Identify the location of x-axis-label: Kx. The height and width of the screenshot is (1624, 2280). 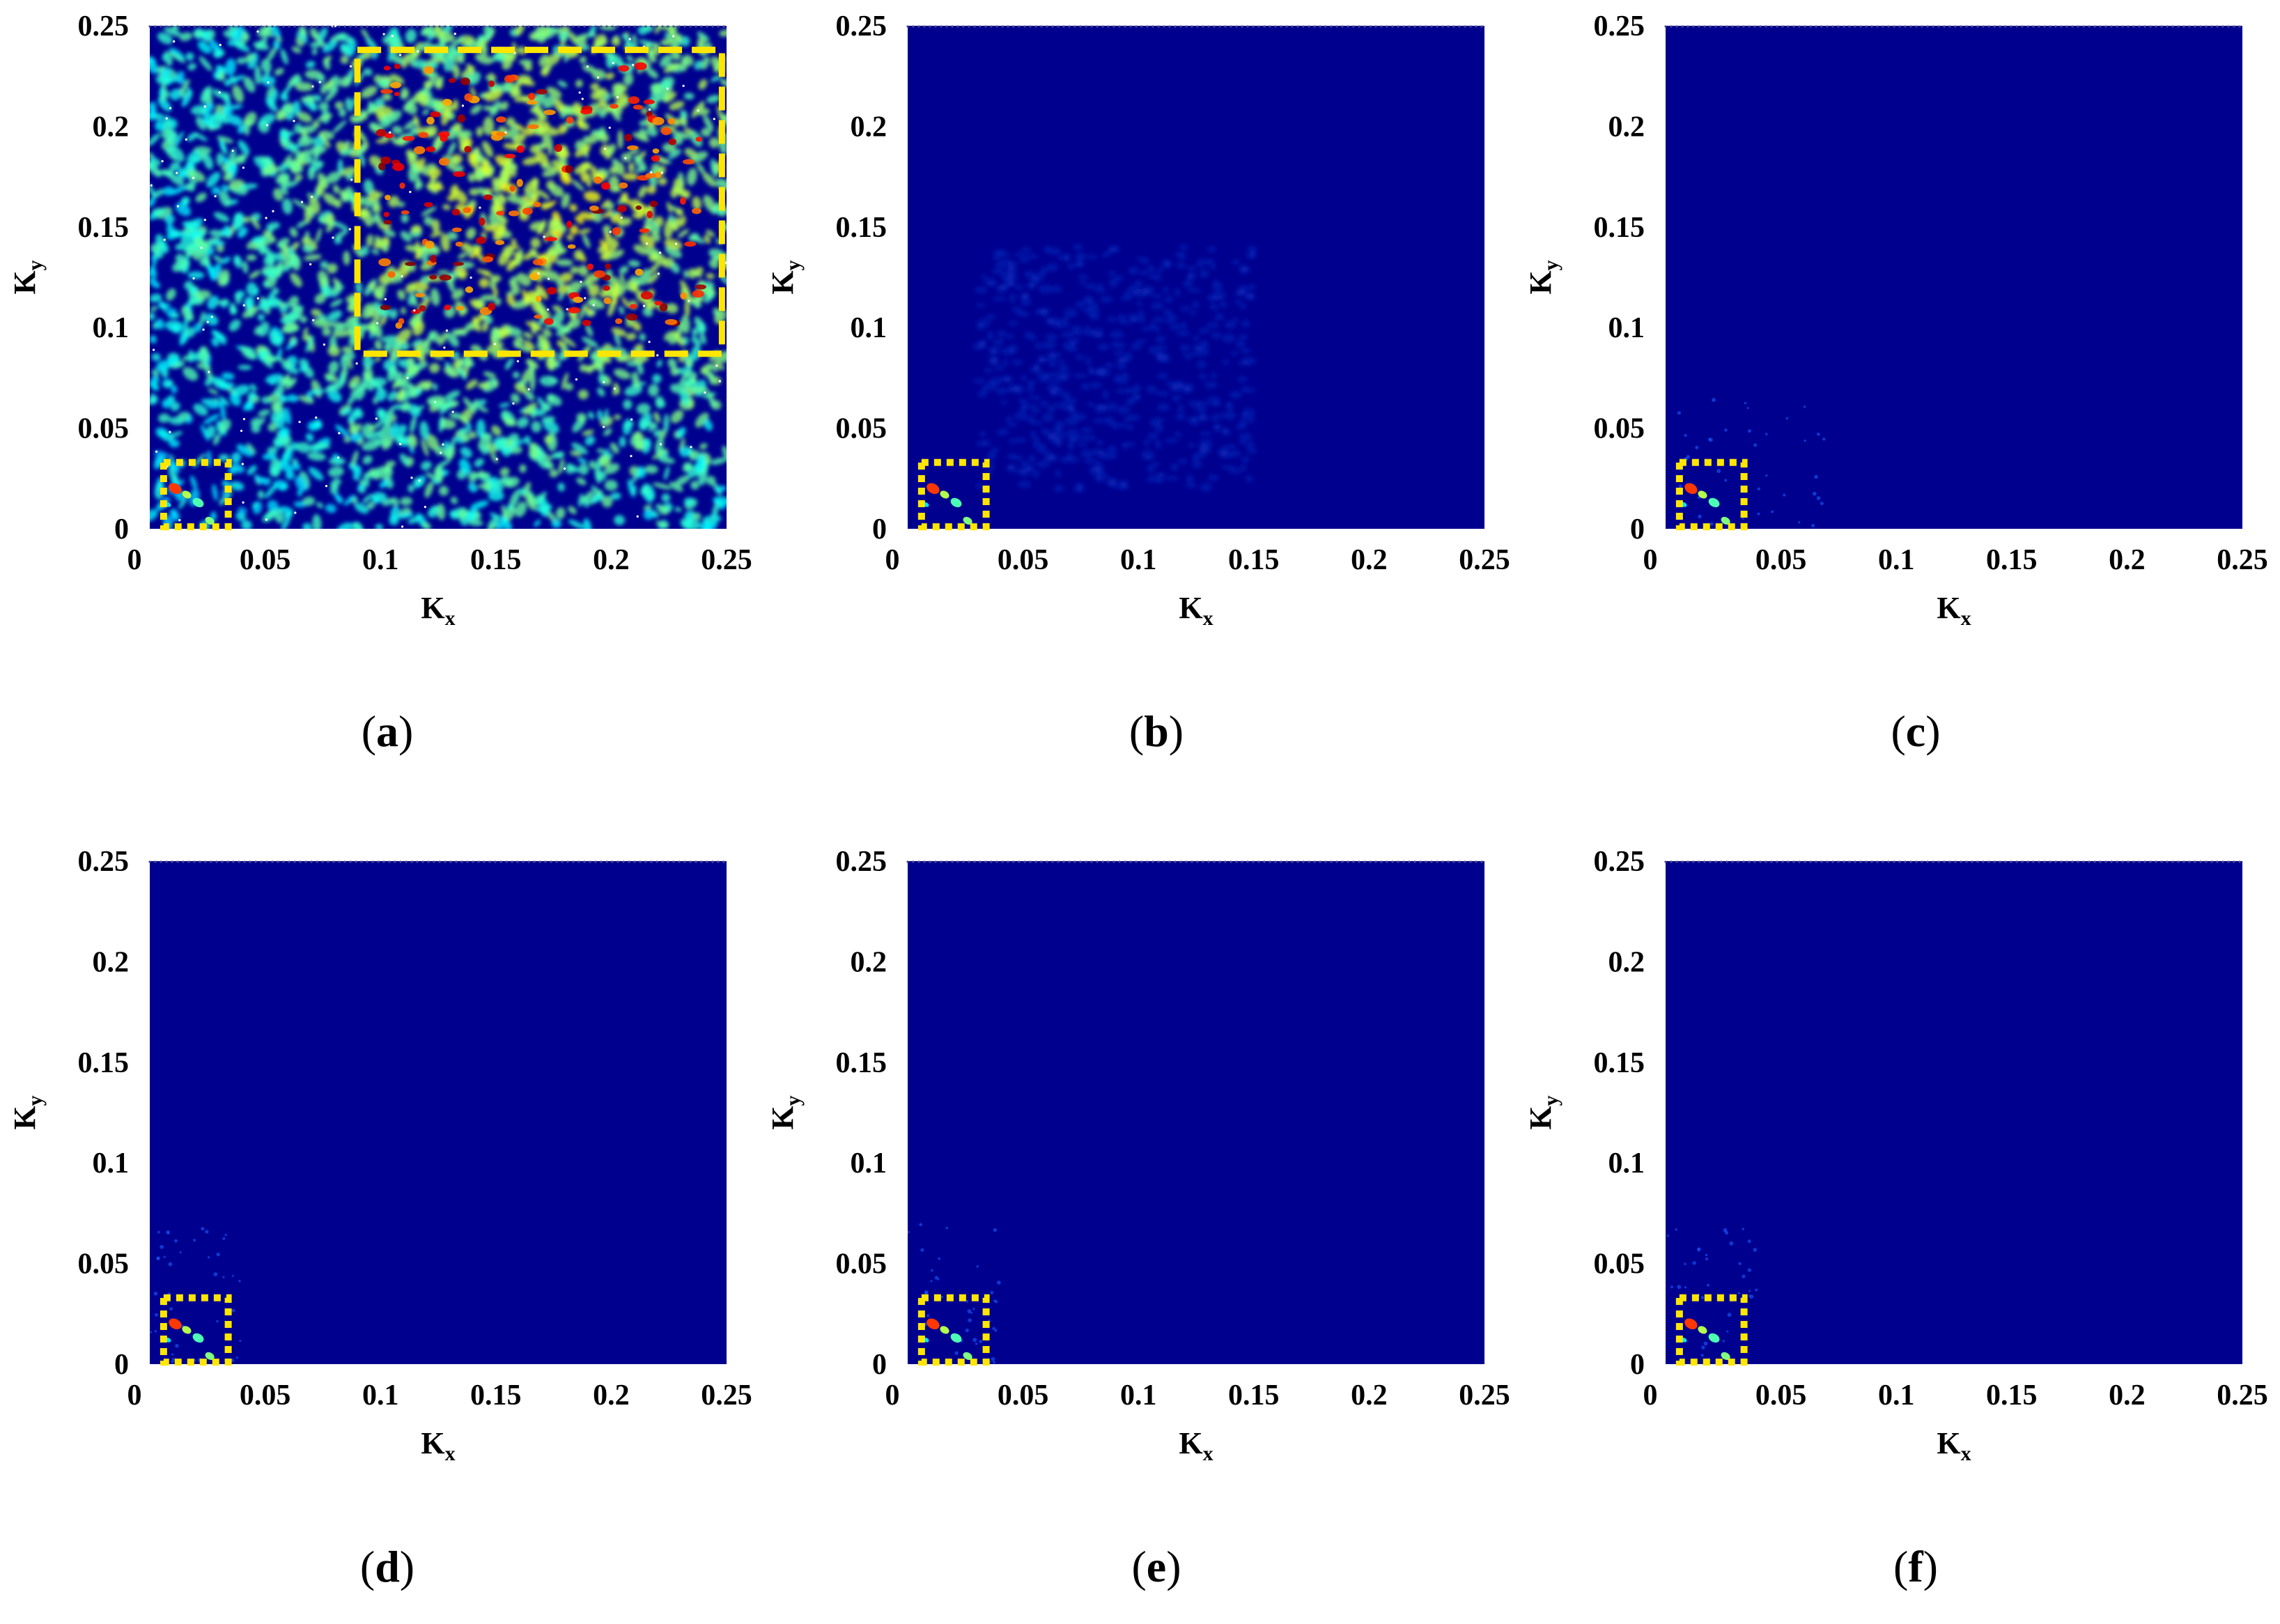
(1196, 610).